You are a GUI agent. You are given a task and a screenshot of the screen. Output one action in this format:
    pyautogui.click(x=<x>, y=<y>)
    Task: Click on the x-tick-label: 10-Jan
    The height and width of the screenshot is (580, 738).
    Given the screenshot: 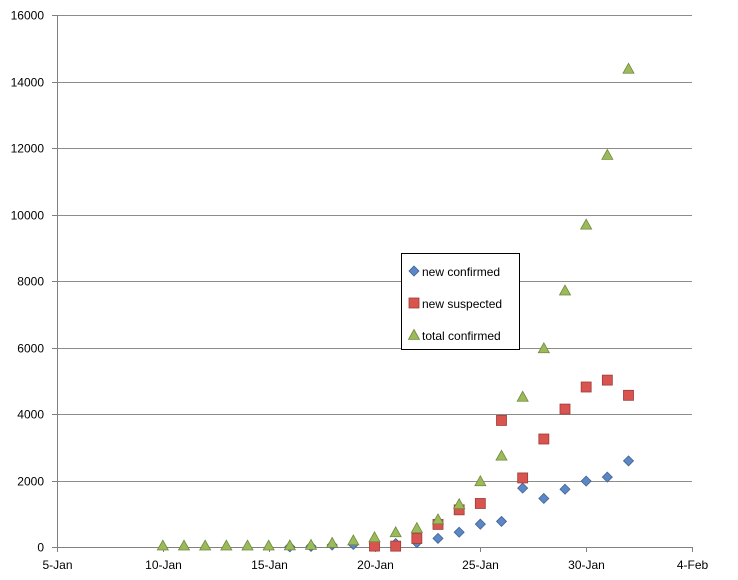 What is the action you would take?
    pyautogui.click(x=163, y=565)
    